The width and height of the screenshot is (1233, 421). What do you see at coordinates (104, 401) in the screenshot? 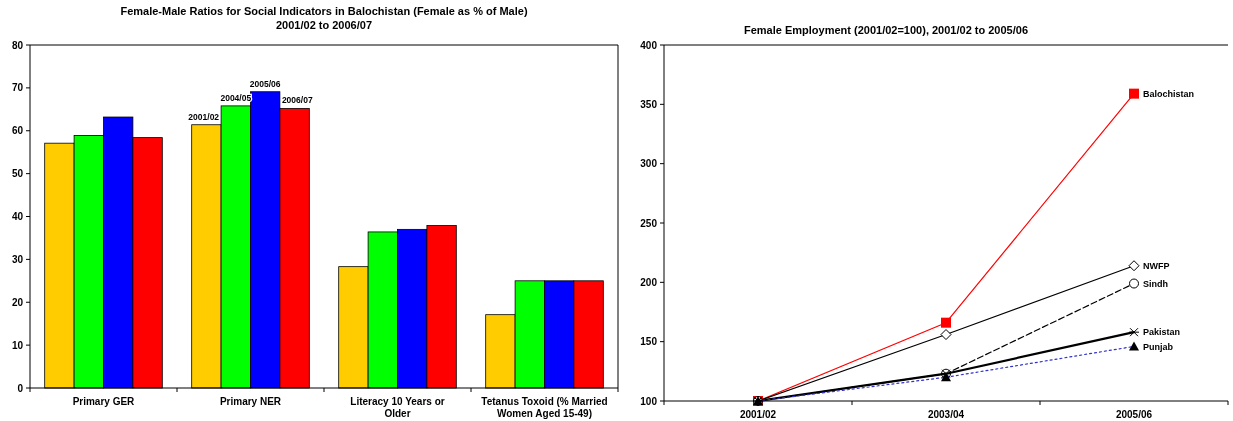
I see `x-tick-label: Primary GER` at bounding box center [104, 401].